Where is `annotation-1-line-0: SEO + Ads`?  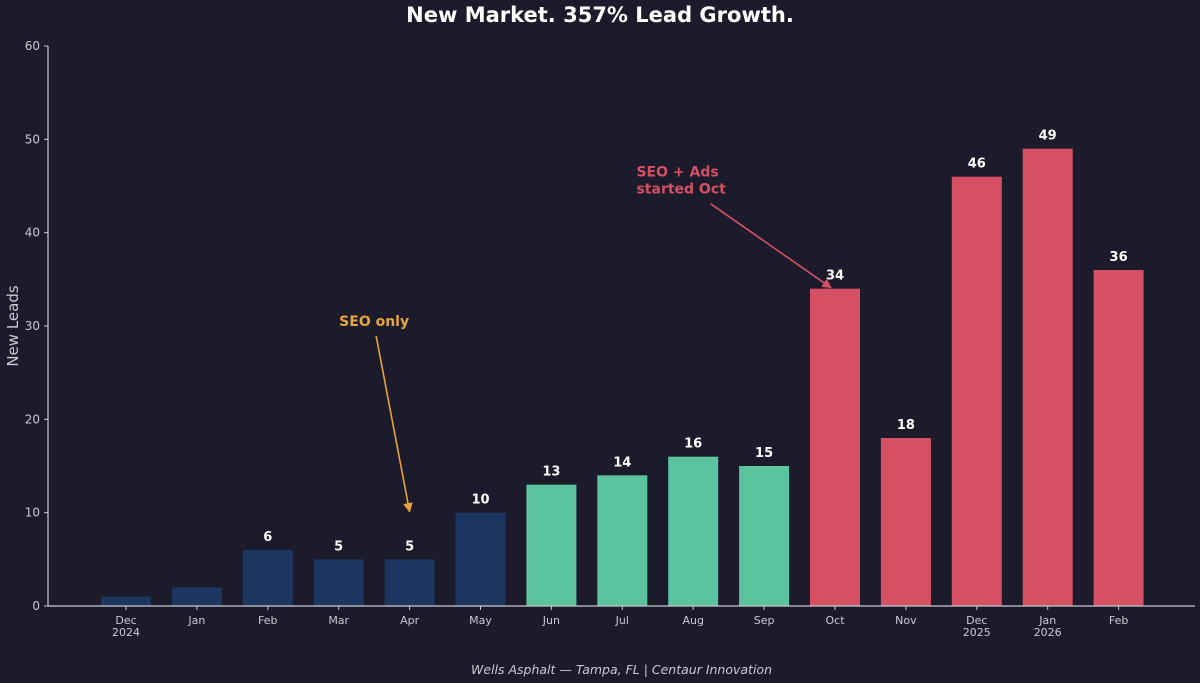
annotation-1-line-0: SEO + Ads is located at coordinates (677, 173).